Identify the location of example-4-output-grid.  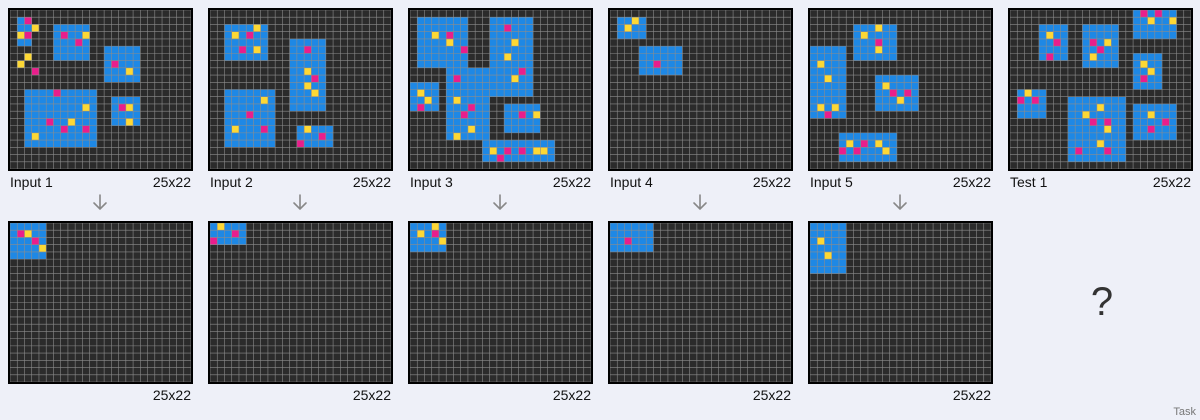
(700, 302).